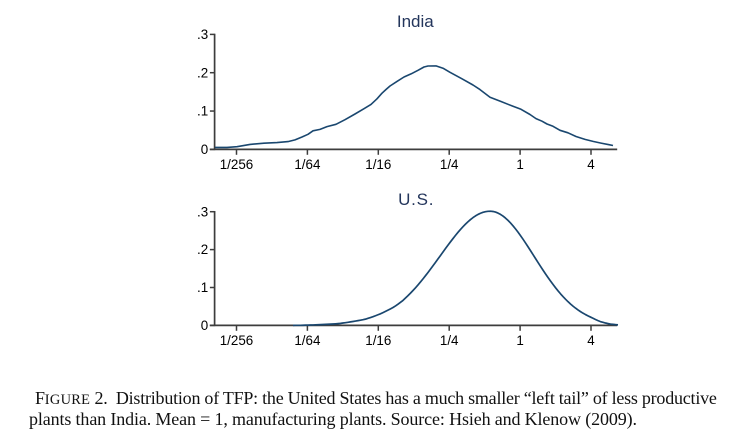  Describe the element at coordinates (415, 21) in the screenshot. I see `svg-text: India` at that location.